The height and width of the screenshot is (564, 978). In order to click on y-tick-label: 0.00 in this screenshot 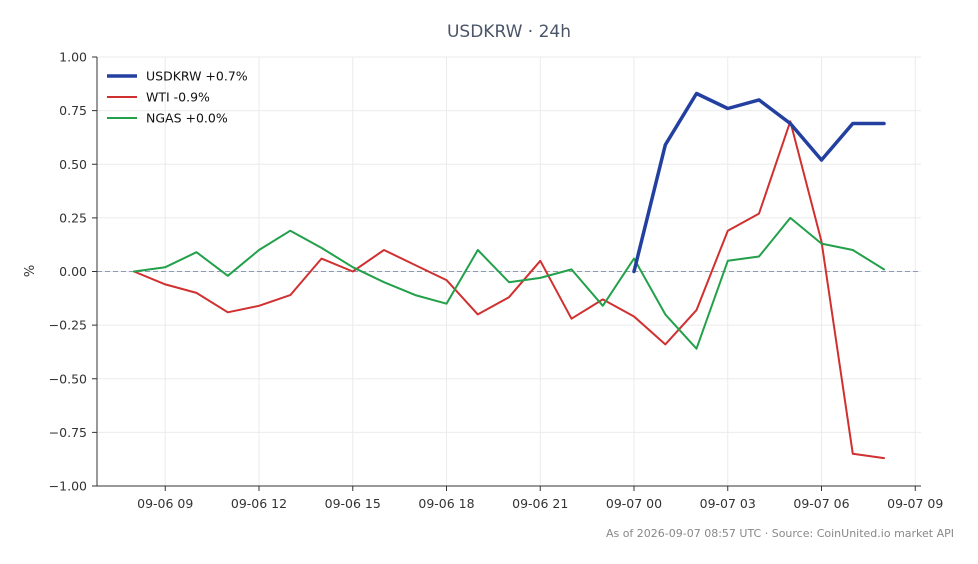, I will do `click(73, 271)`.